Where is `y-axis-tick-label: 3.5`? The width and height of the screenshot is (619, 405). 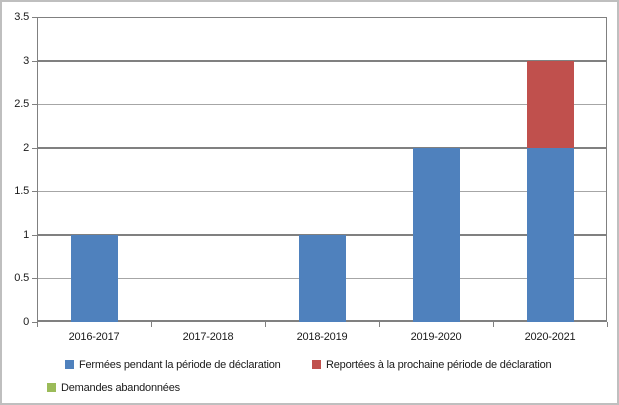 y-axis-tick-label: 3.5 is located at coordinates (21, 17).